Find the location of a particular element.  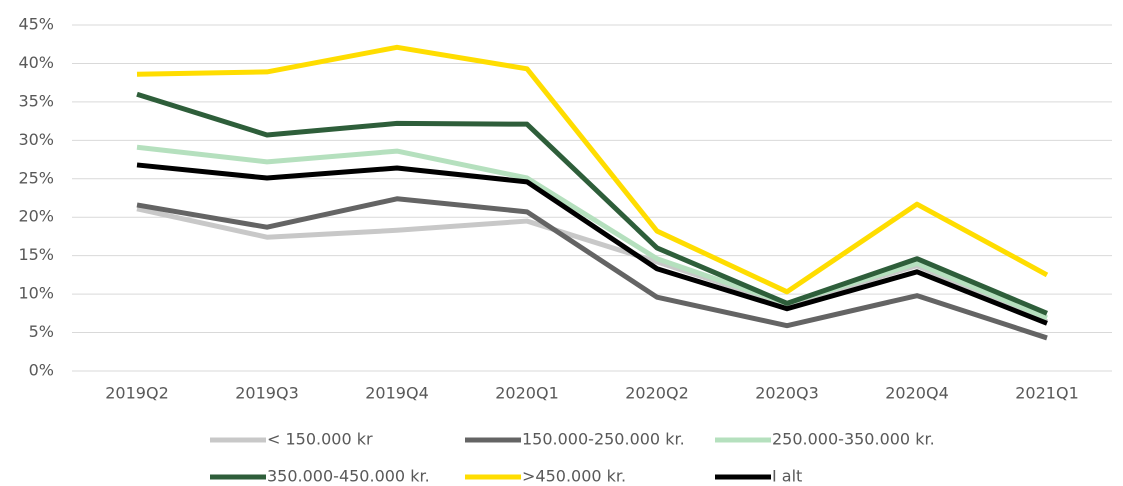

x-tick-label: 2020Q1 is located at coordinates (527, 393).